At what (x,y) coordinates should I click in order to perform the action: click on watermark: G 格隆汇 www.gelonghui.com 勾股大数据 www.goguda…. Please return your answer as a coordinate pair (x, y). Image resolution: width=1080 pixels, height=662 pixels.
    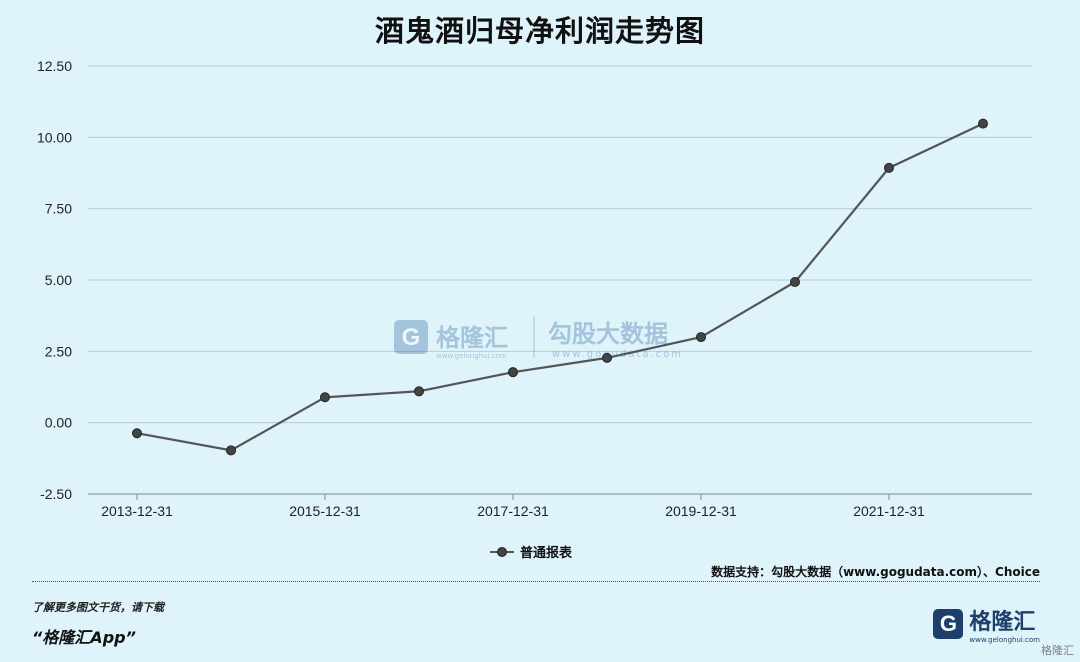
    Looking at the image, I should click on (538, 338).